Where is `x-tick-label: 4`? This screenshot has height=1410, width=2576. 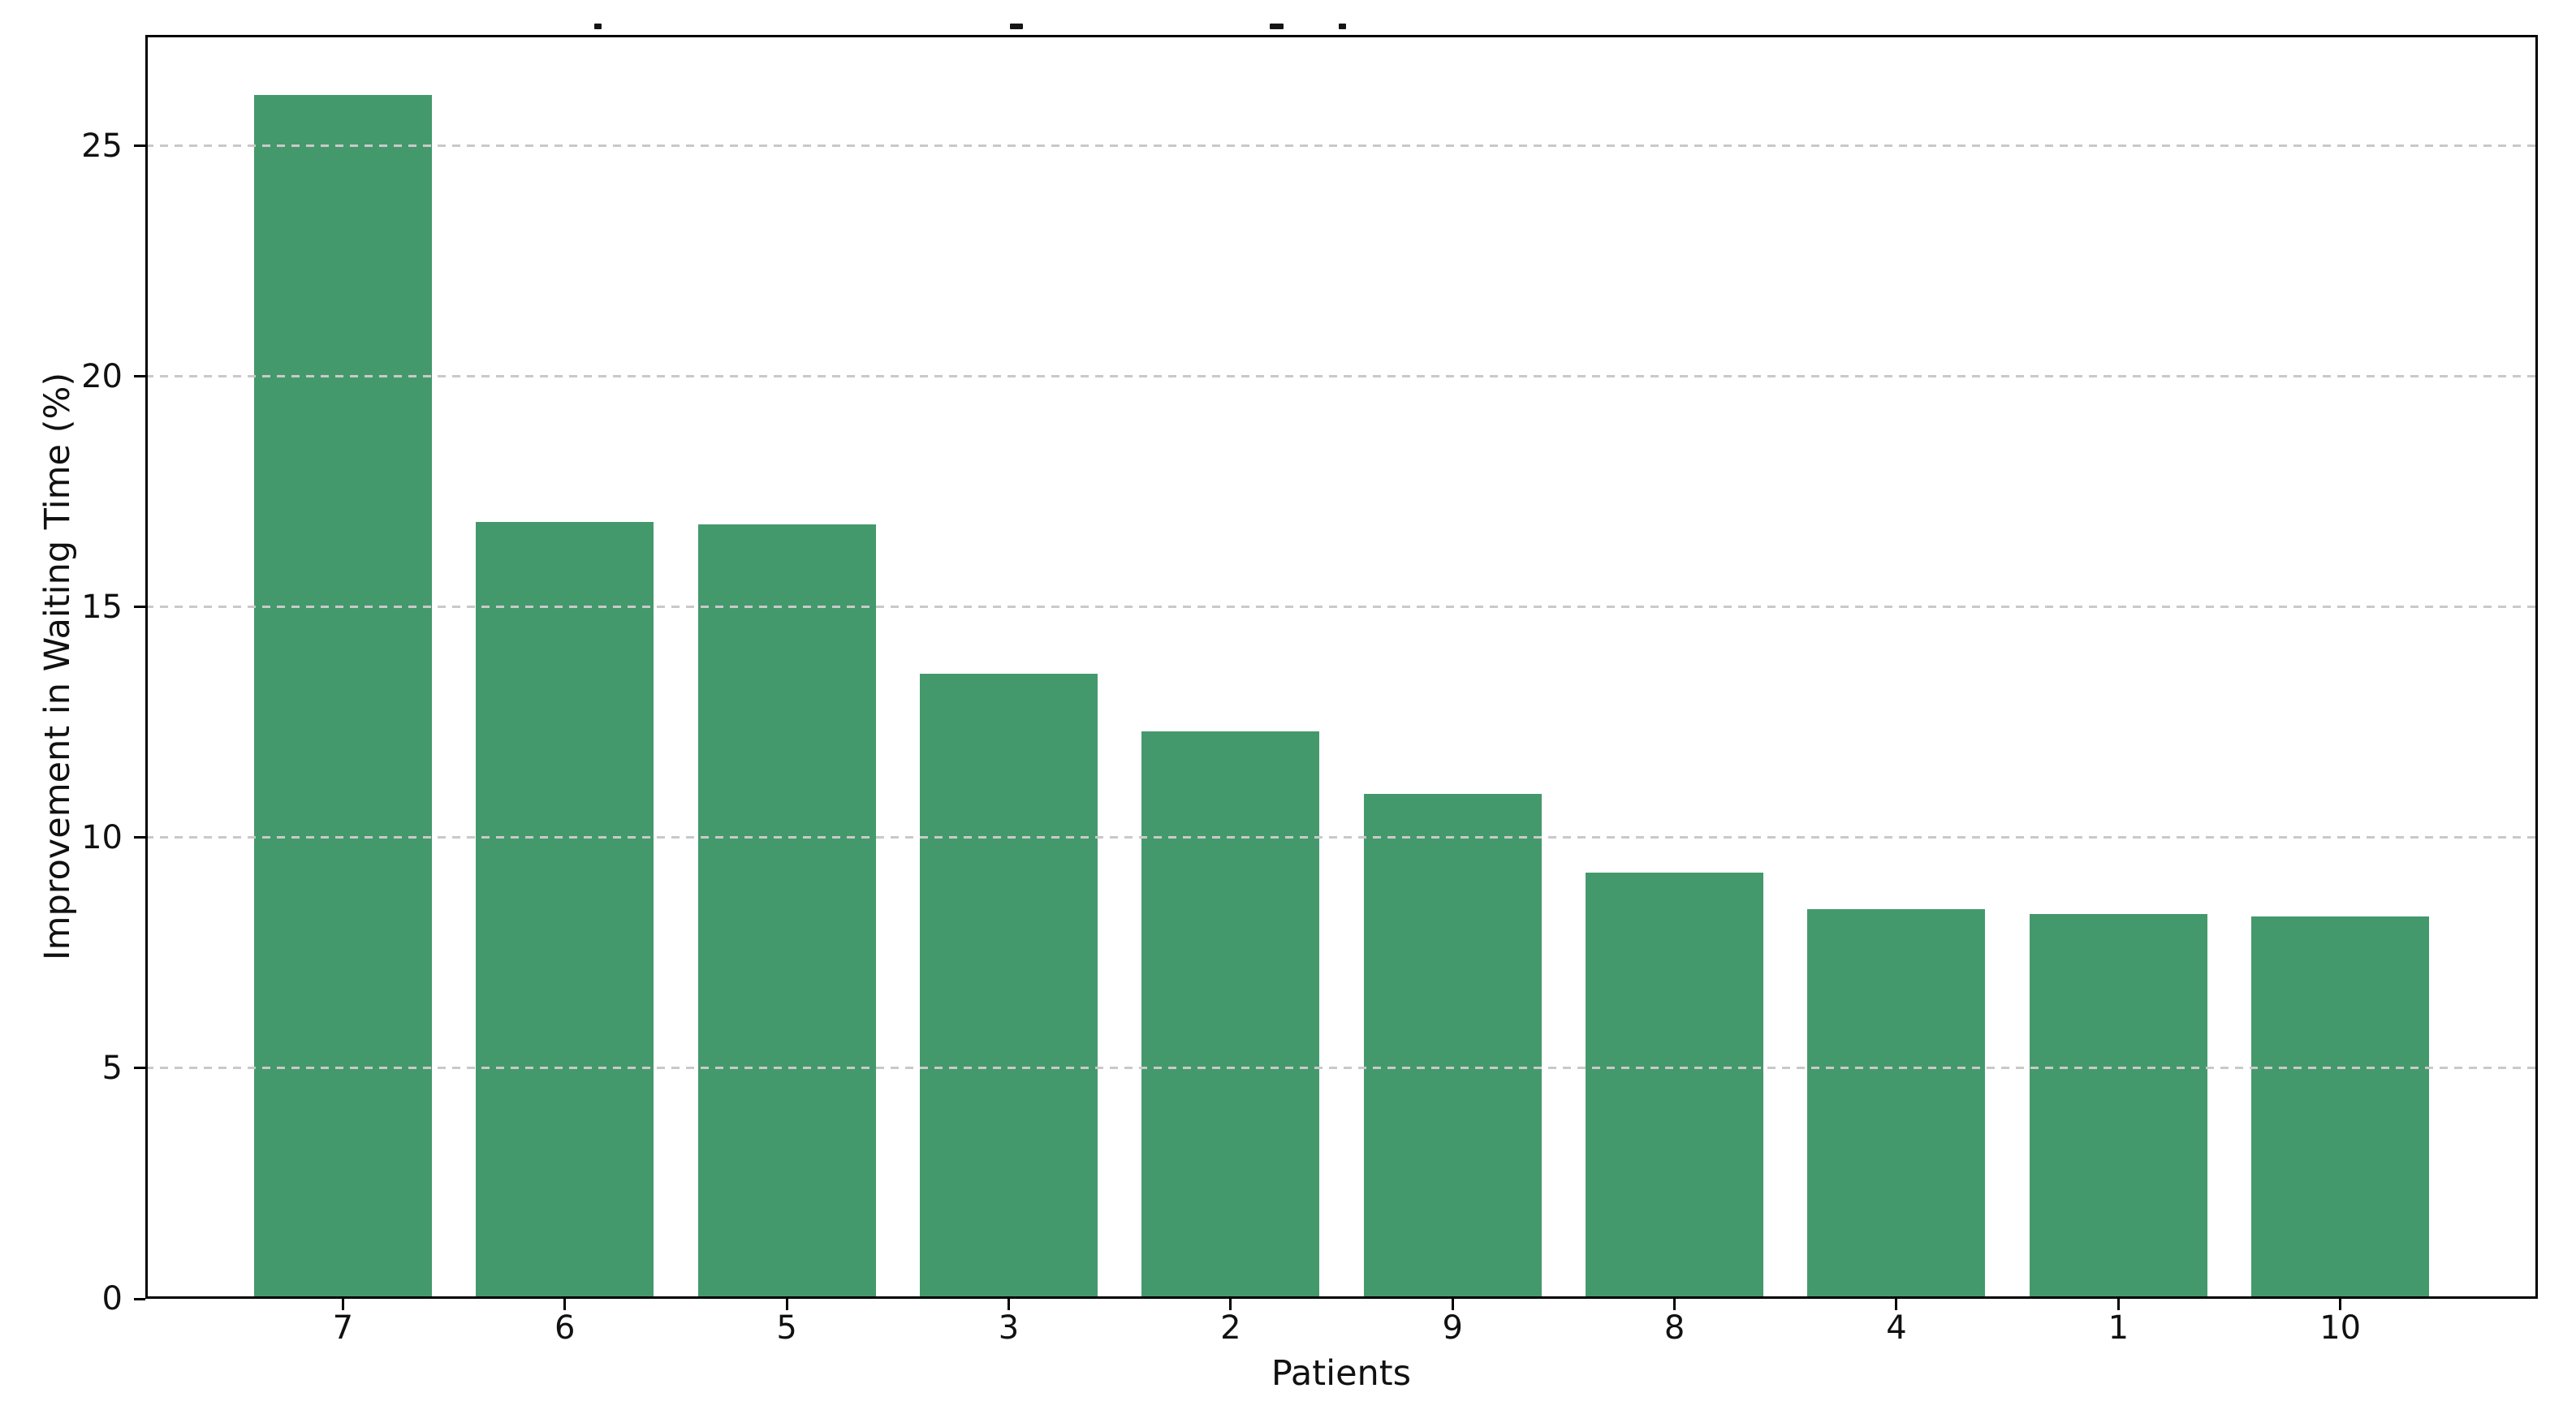 x-tick-label: 4 is located at coordinates (1896, 1328).